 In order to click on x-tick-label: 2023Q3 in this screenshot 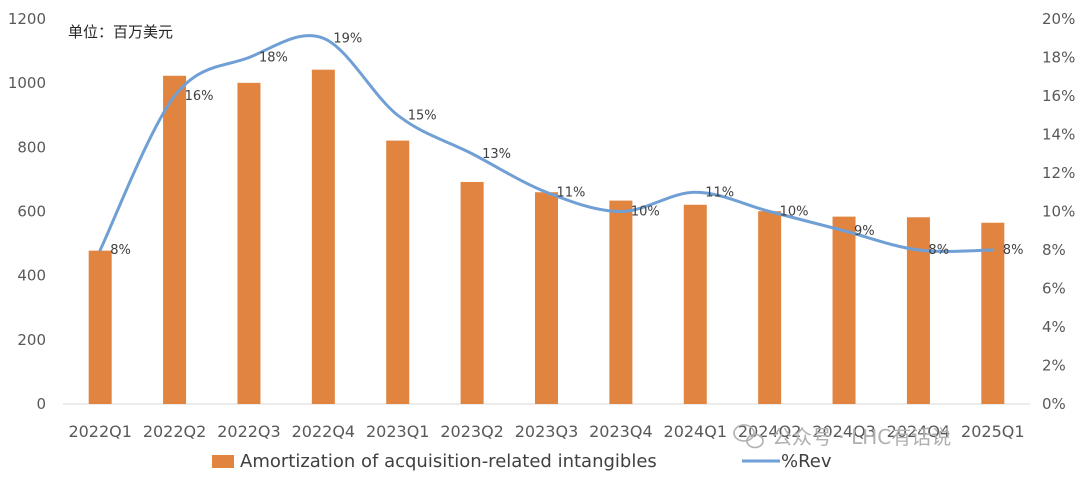, I will do `click(547, 431)`.